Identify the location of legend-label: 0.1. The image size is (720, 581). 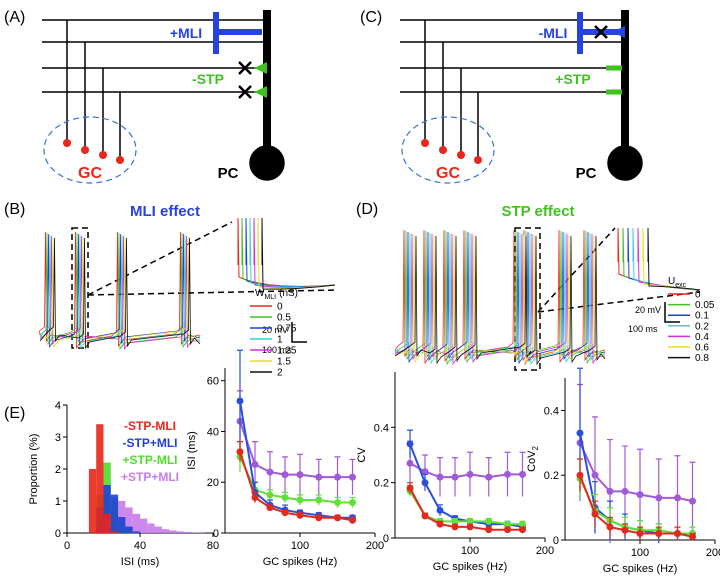
(702, 316).